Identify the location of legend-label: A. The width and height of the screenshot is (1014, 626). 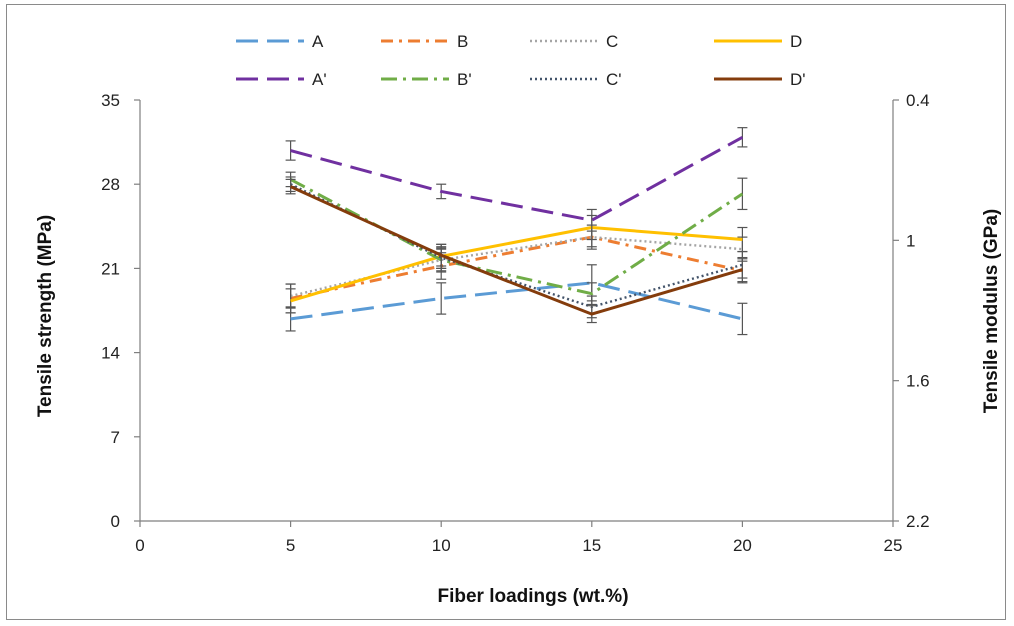
(318, 41).